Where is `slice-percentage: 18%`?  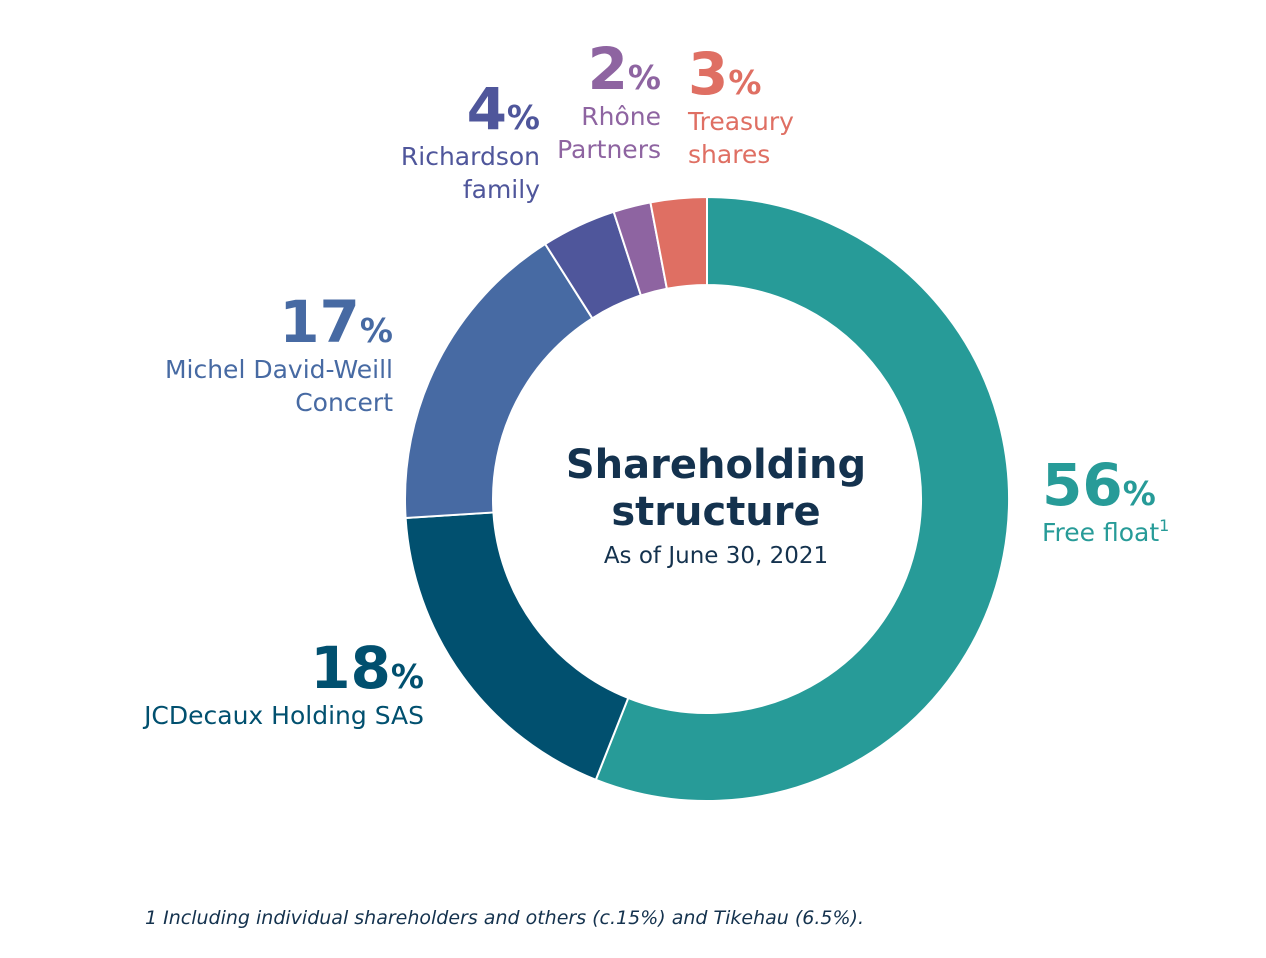 slice-percentage: 18% is located at coordinates (367, 668).